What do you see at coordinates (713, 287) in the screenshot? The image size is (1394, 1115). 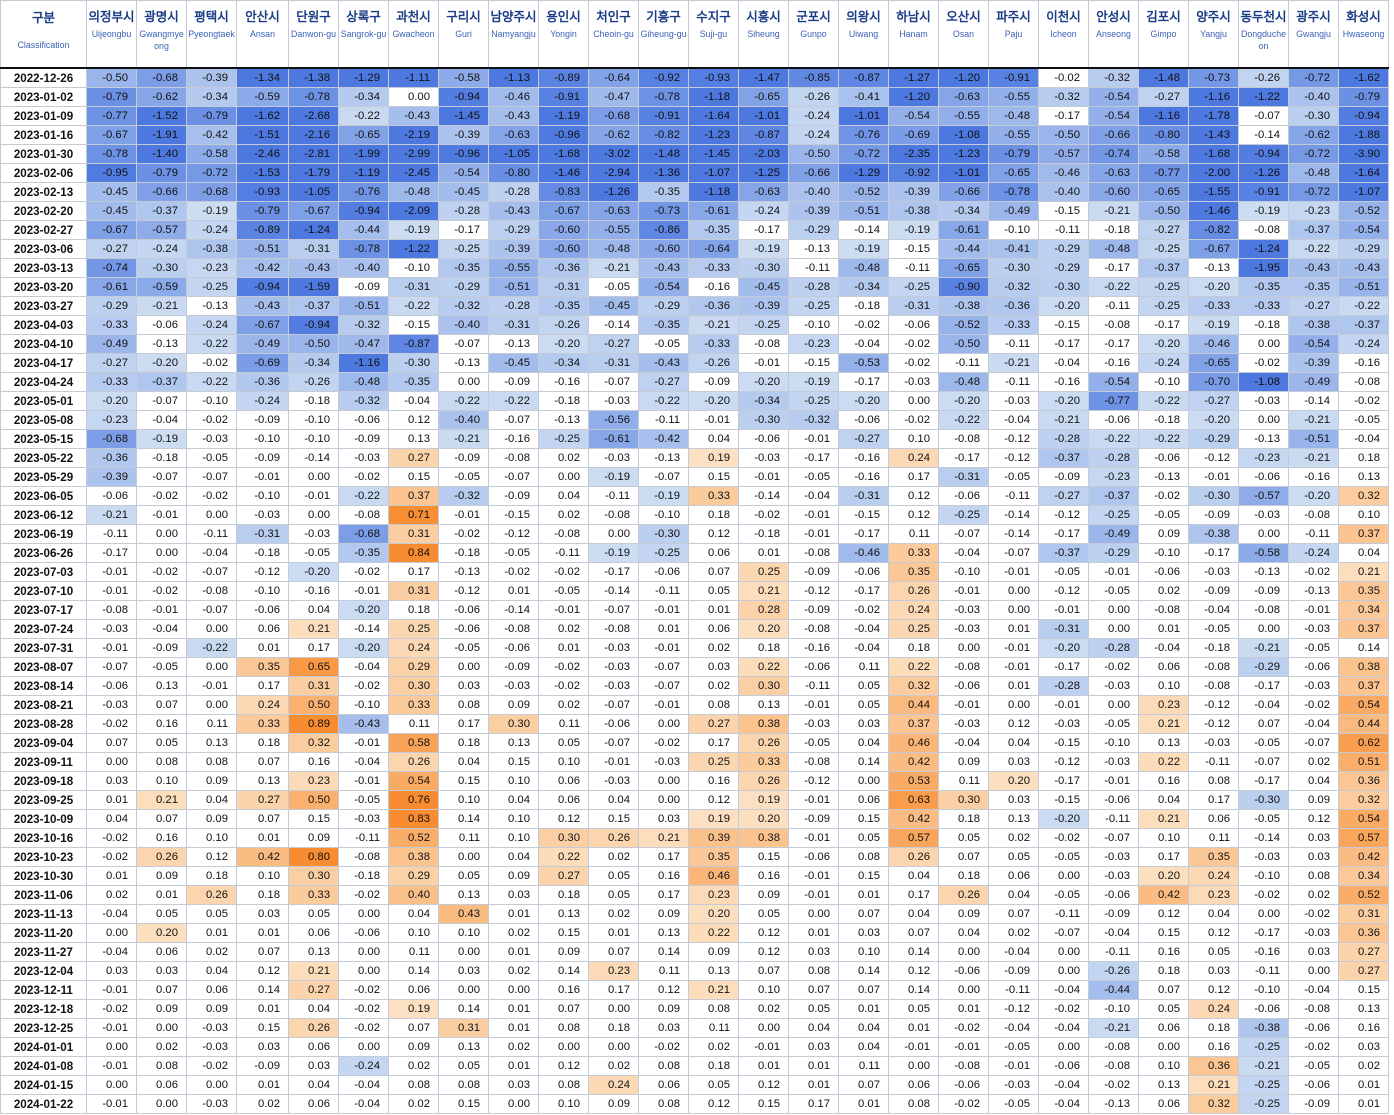 I see `value-cell: -0.16` at bounding box center [713, 287].